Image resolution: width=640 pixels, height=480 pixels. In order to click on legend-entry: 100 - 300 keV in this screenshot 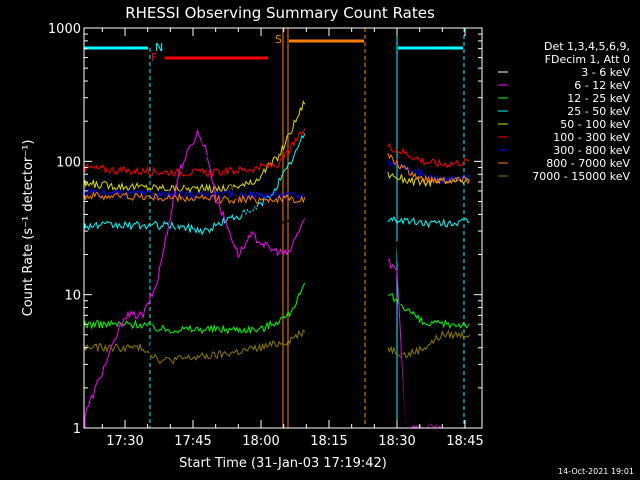, I will do `click(591, 137)`.